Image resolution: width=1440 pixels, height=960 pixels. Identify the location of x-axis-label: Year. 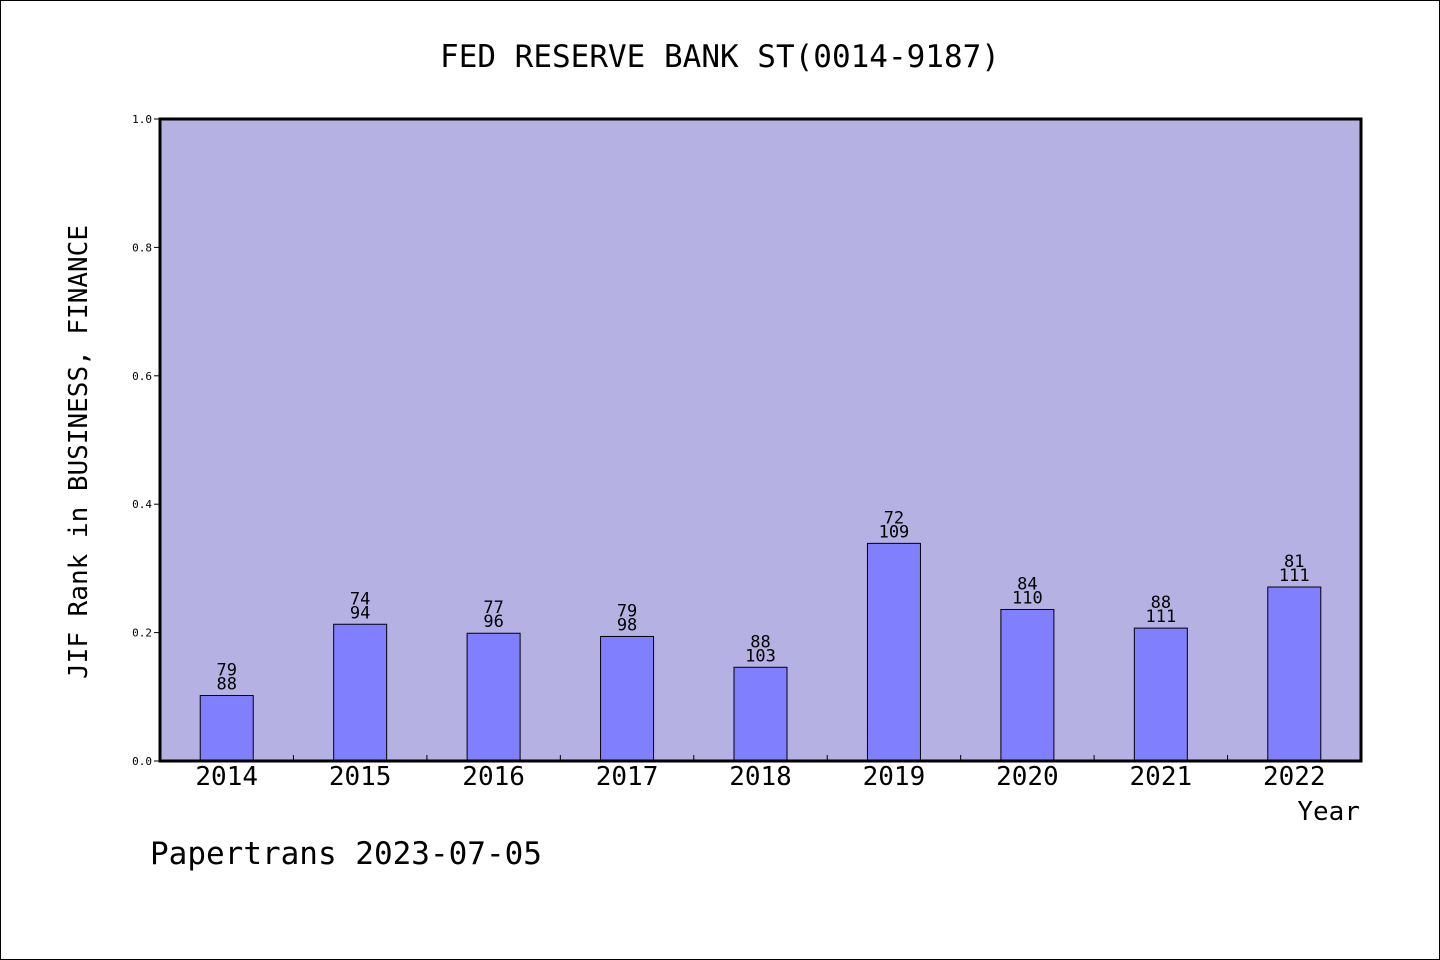
(1328, 812).